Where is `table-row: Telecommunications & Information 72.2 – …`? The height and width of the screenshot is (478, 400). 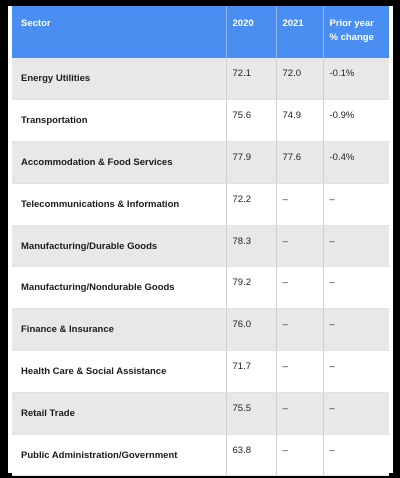 table-row: Telecommunications & Information 72.2 – … is located at coordinates (200, 204).